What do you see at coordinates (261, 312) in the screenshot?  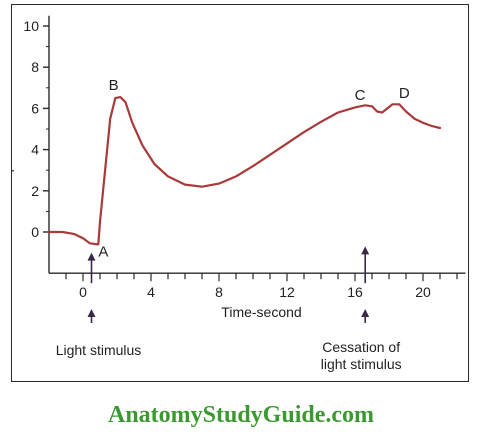 I see `x-axis-label: Time-second` at bounding box center [261, 312].